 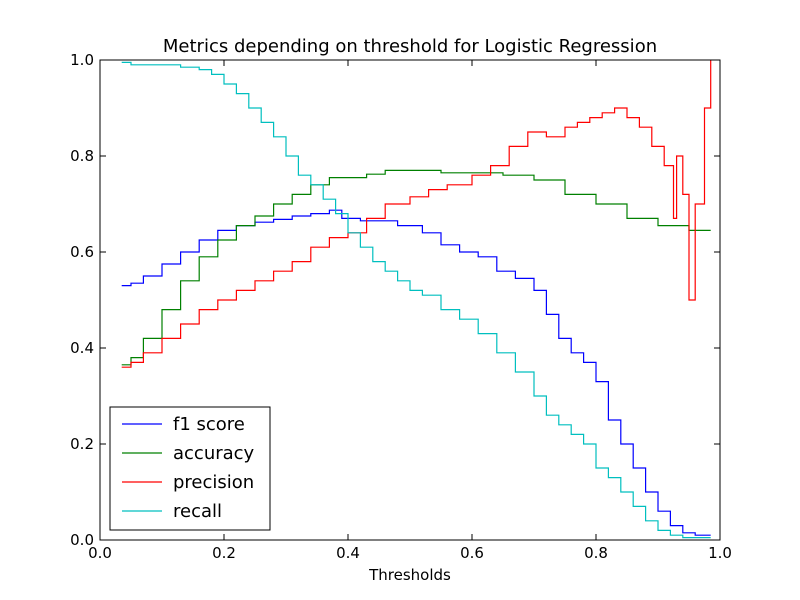 I want to click on x-axis-label: Thresholds, so click(x=409, y=575).